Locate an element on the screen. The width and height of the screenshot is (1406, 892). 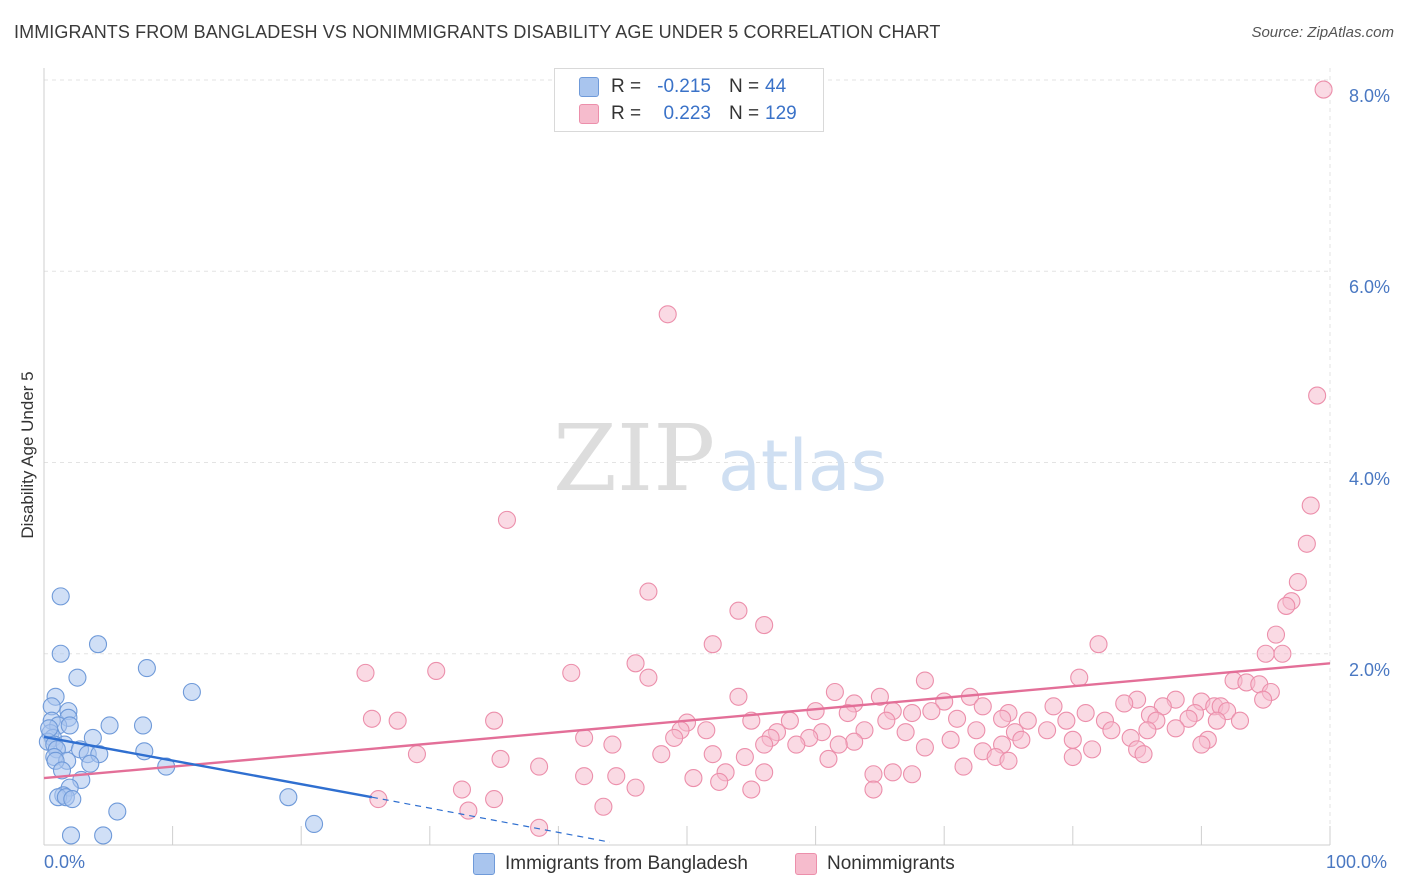
legend-n-value: 129 is located at coordinates (781, 113).